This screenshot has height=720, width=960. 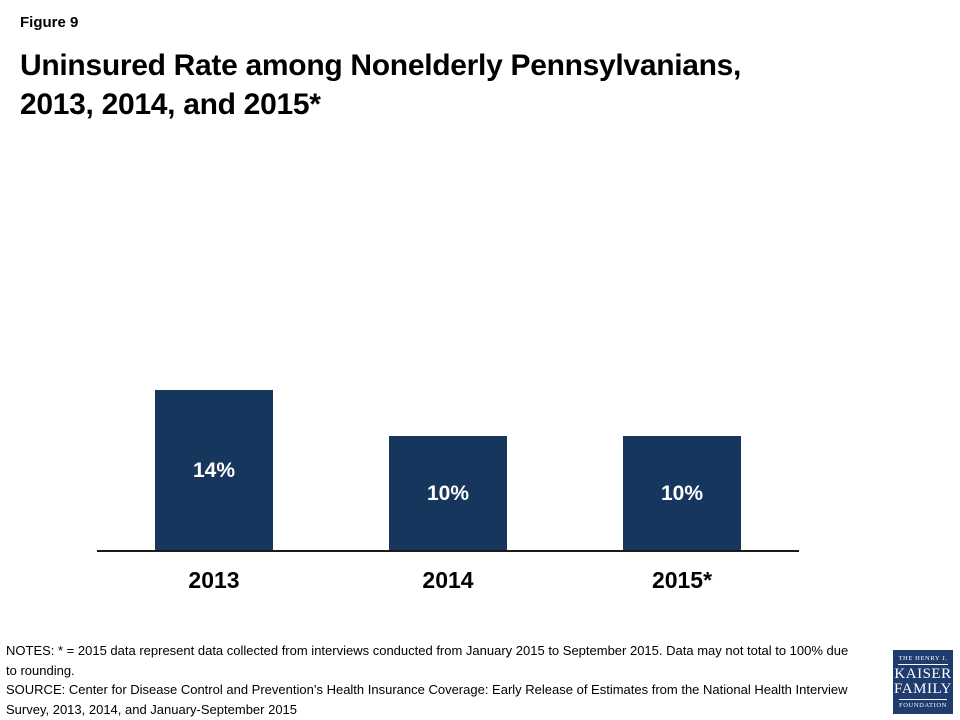 I want to click on bar-2015*: 10%, so click(x=682, y=493).